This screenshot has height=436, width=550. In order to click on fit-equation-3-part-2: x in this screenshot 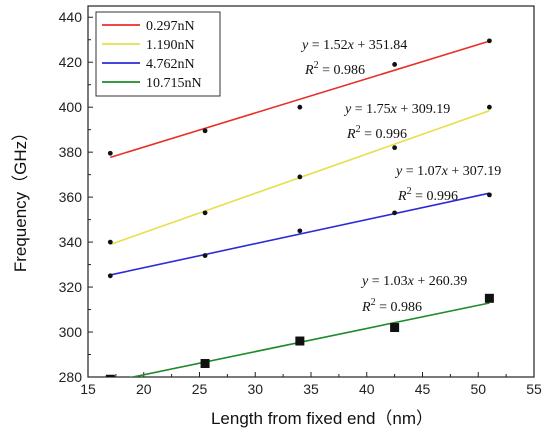, I will do `click(411, 281)`.